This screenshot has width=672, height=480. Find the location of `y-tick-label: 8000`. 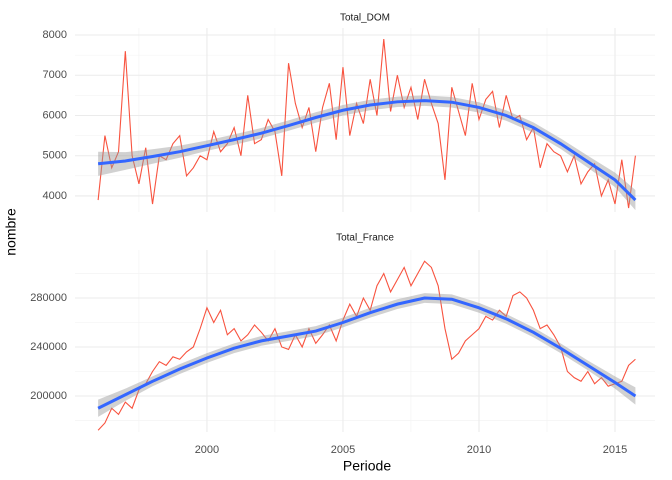

y-tick-label: 8000 is located at coordinates (55, 35).